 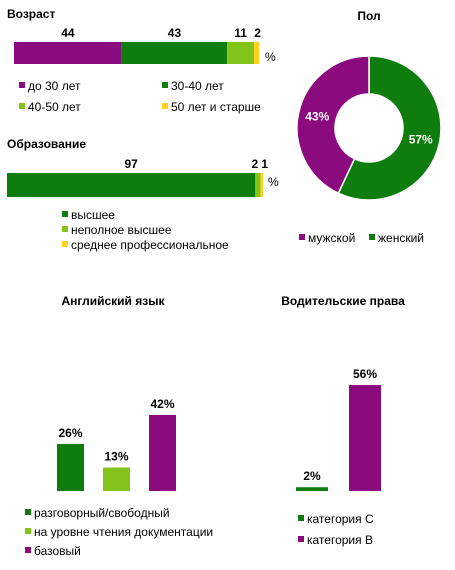 I want to click on age-value-label: 2, so click(x=257, y=33).